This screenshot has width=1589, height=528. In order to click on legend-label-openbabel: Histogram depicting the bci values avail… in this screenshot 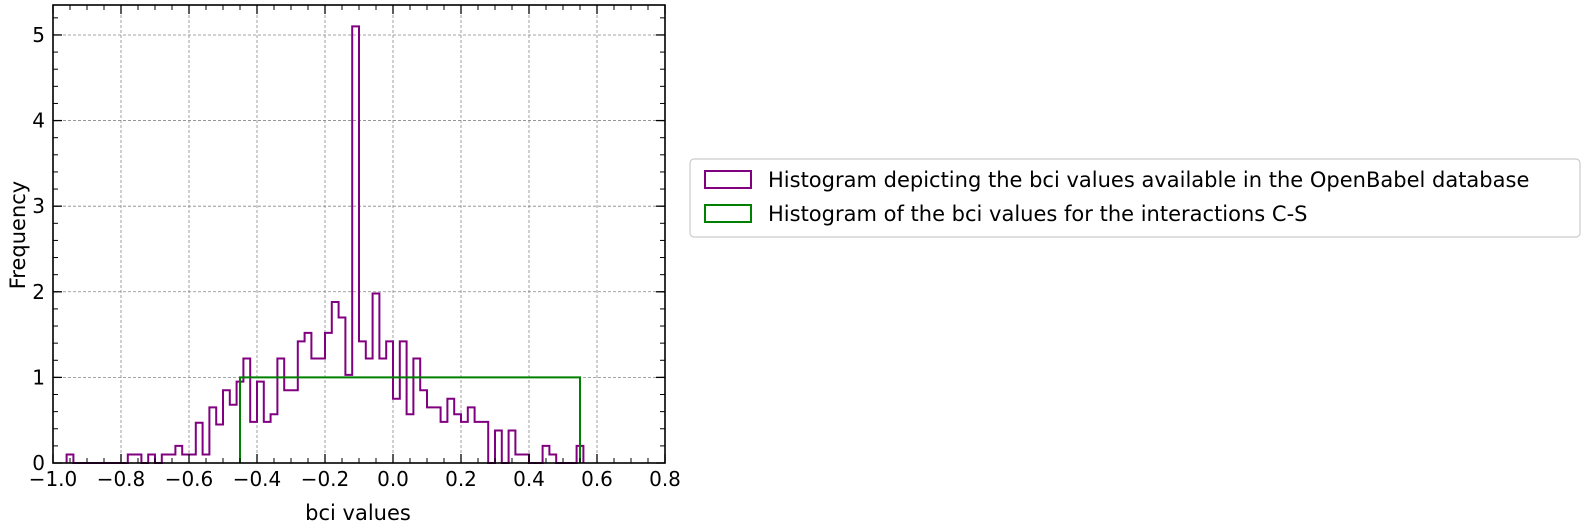, I will do `click(1148, 180)`.